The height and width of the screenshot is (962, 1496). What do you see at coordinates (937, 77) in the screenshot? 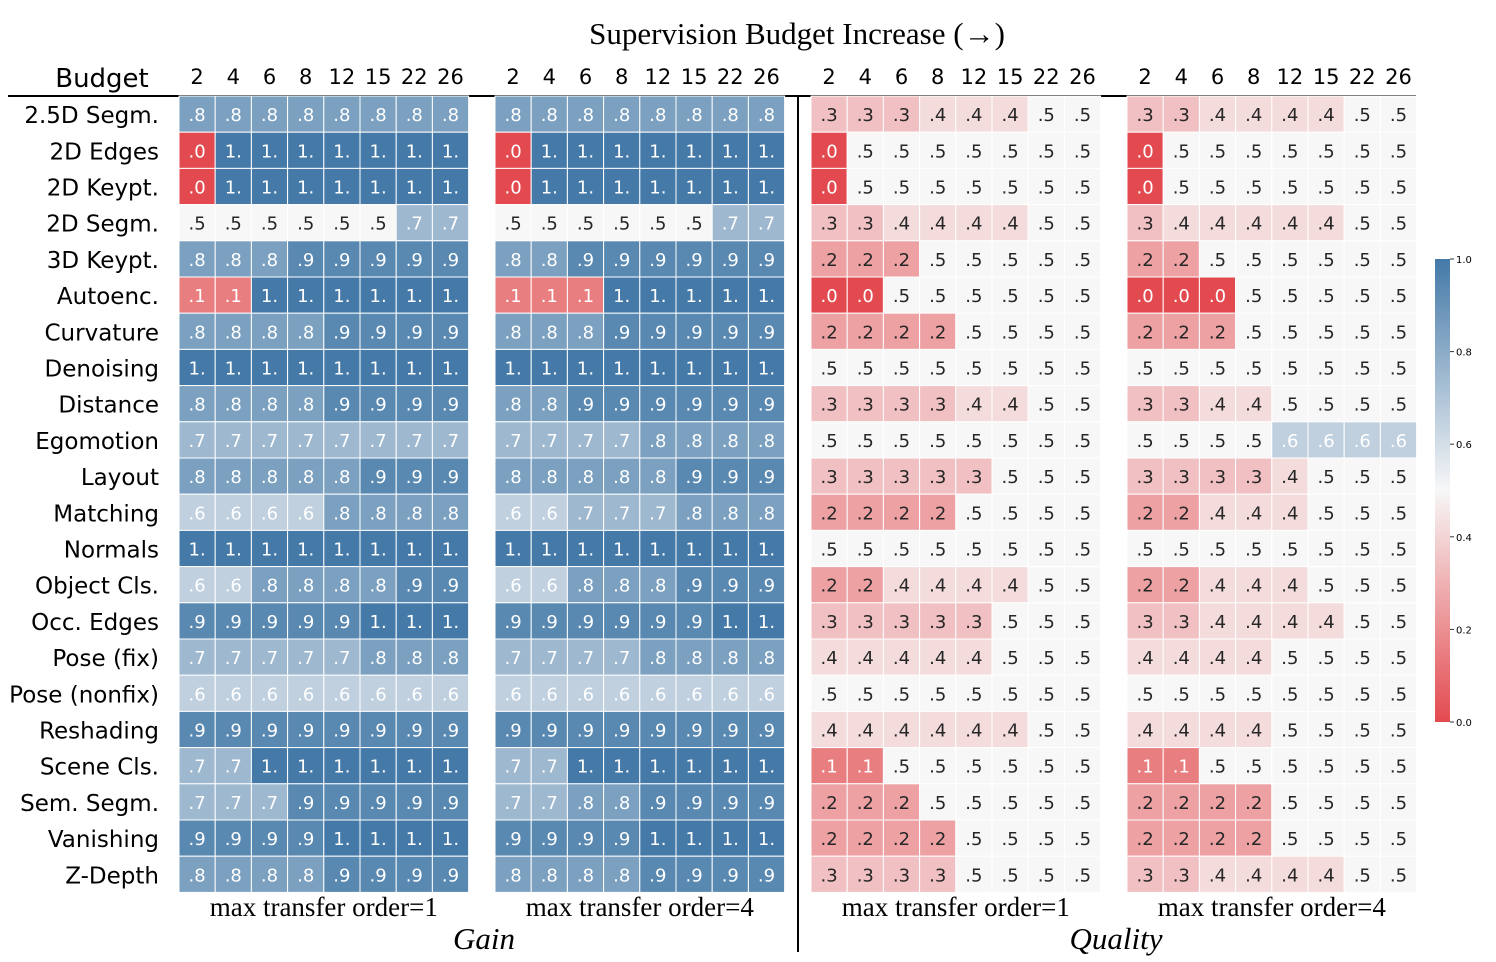
I see `budget-tick: 8` at bounding box center [937, 77].